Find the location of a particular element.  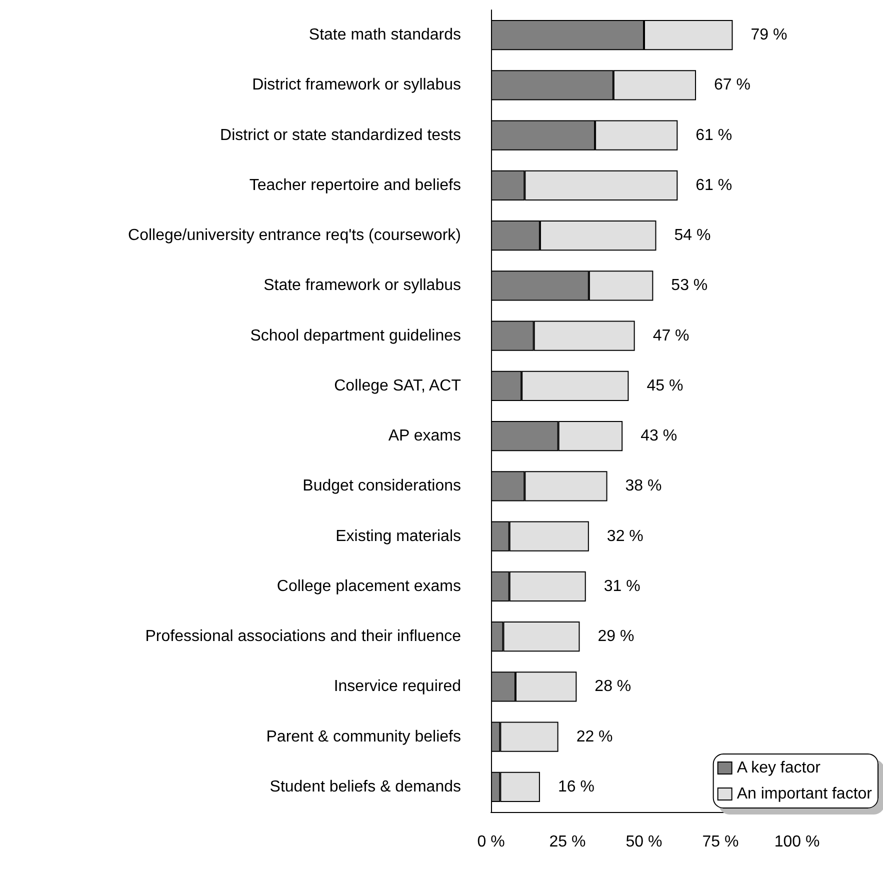

y-tick-label: District framework or syllabus is located at coordinates (356, 85).